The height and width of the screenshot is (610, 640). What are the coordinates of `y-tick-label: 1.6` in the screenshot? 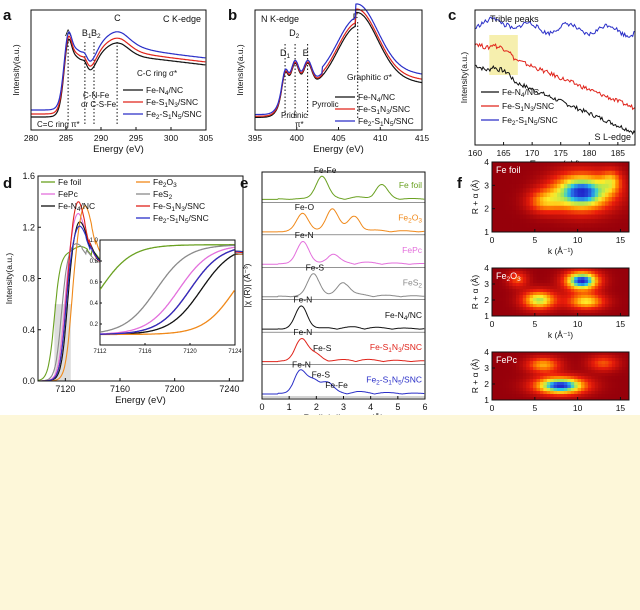 It's located at (28, 176).